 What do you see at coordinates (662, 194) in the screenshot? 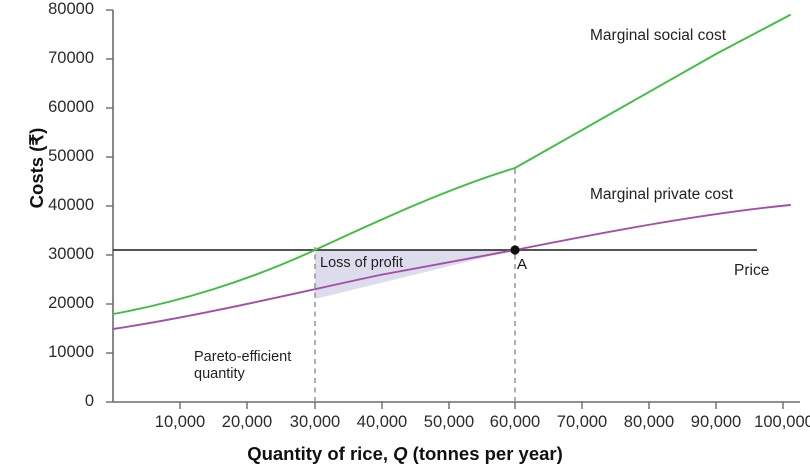
I see `marginal-private-cost-label: Marginal private cost` at bounding box center [662, 194].